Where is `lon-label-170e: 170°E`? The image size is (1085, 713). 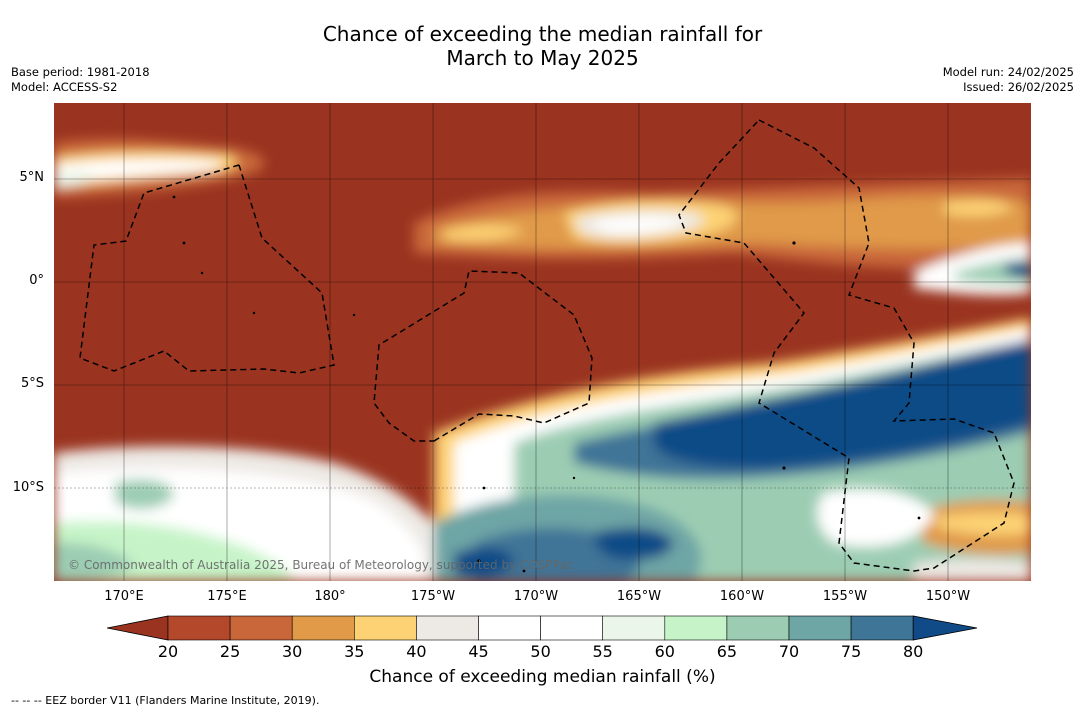 lon-label-170e: 170°E is located at coordinates (124, 596).